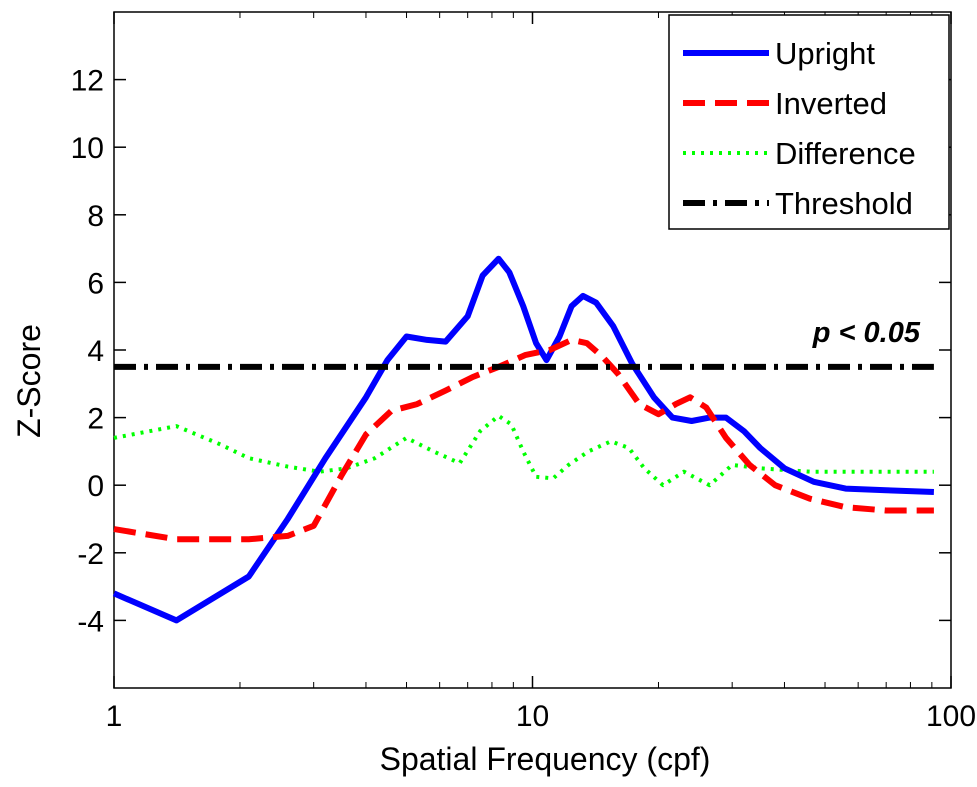 Image resolution: width=977 pixels, height=787 pixels. I want to click on legend-label-difference: Difference, so click(845, 153).